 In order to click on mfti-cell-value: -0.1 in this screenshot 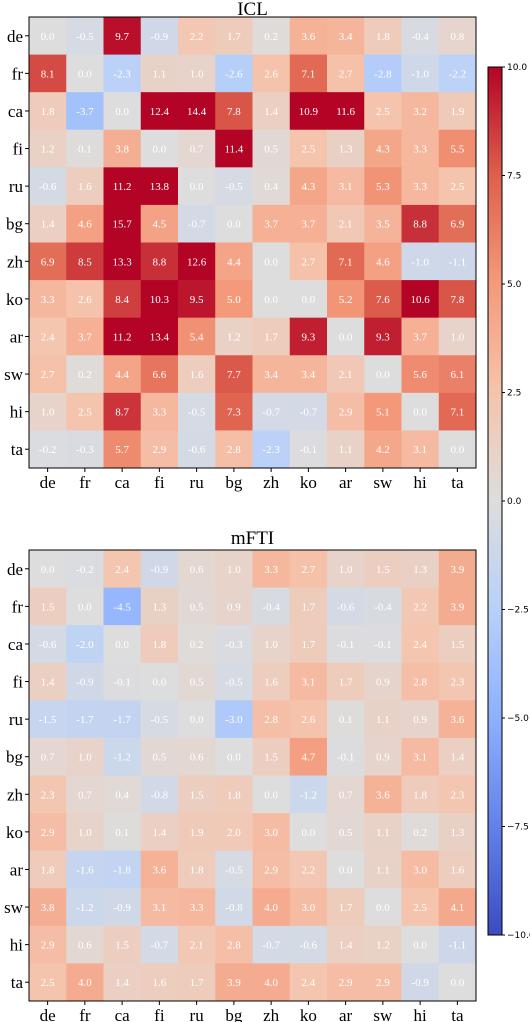, I will do `click(382, 645)`.